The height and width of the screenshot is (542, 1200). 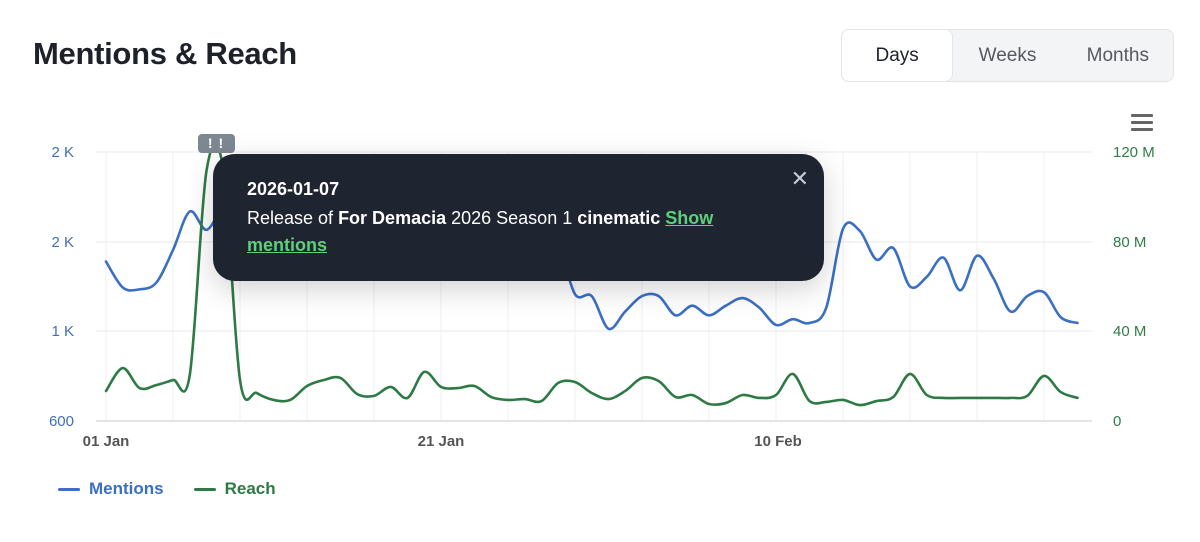 What do you see at coordinates (392, 218) in the screenshot?
I see `tooltip-text-bold: For Demacia` at bounding box center [392, 218].